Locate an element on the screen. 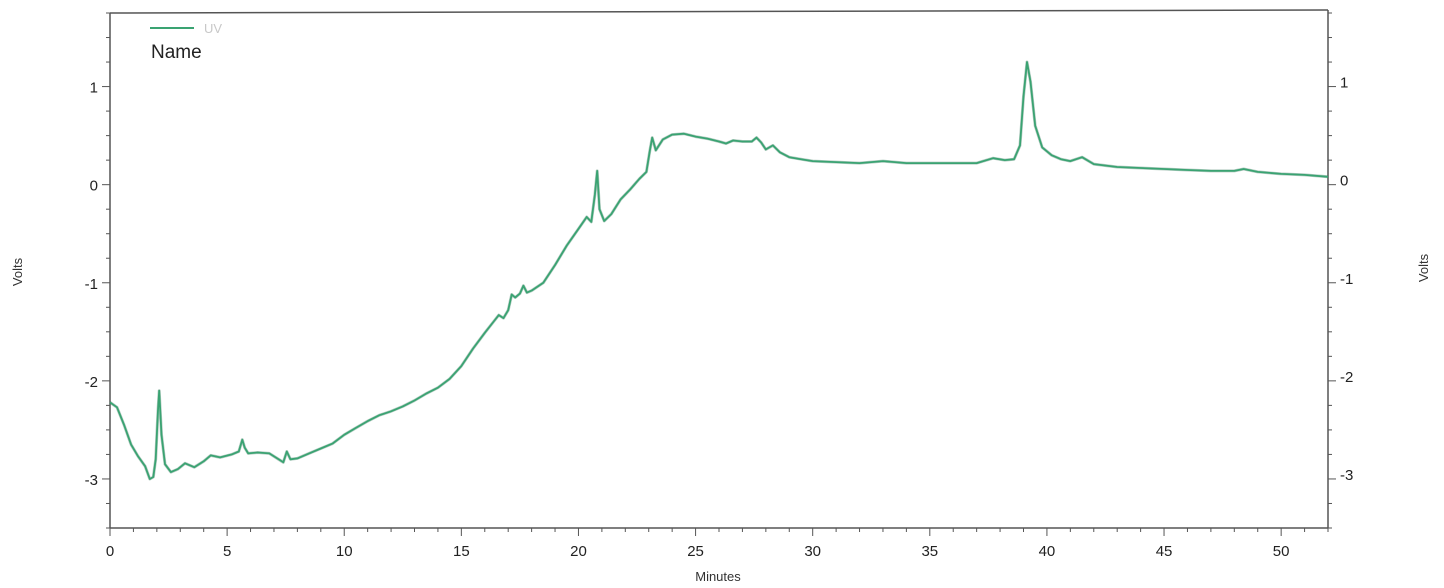 Image resolution: width=1444 pixels, height=588 pixels. x-tick-label: 30 is located at coordinates (812, 551).